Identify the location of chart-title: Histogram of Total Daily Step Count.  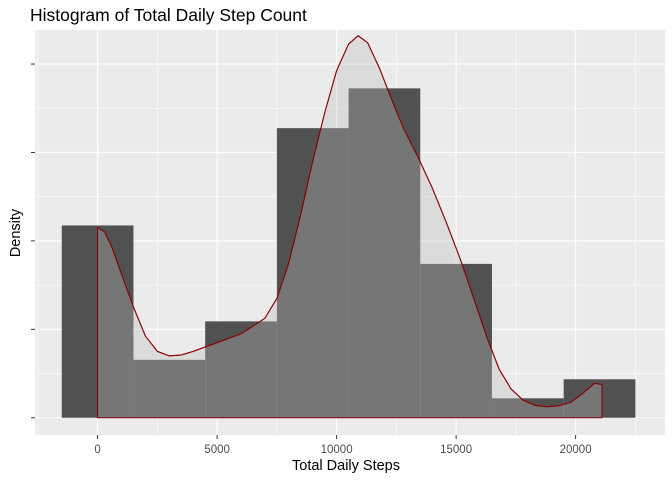
(168, 15).